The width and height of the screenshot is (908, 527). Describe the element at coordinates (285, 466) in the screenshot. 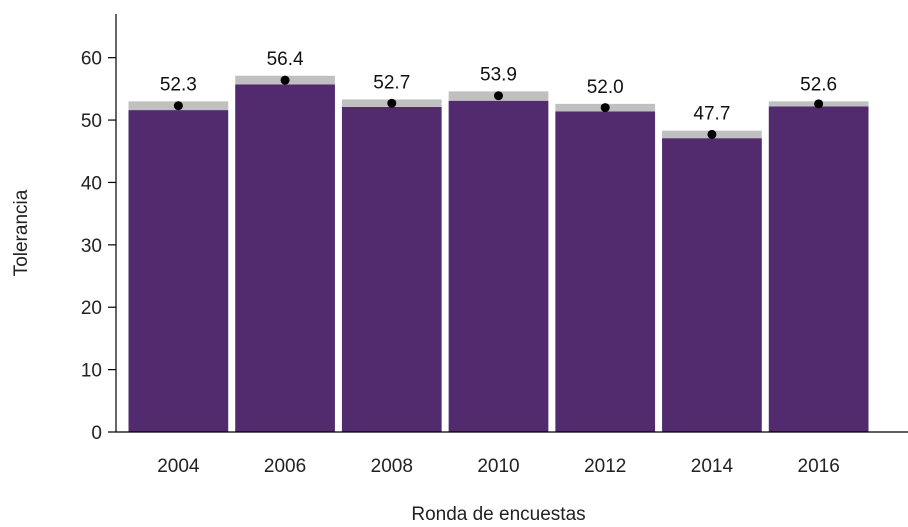

I see `x-tick-label-2006: 2006` at that location.